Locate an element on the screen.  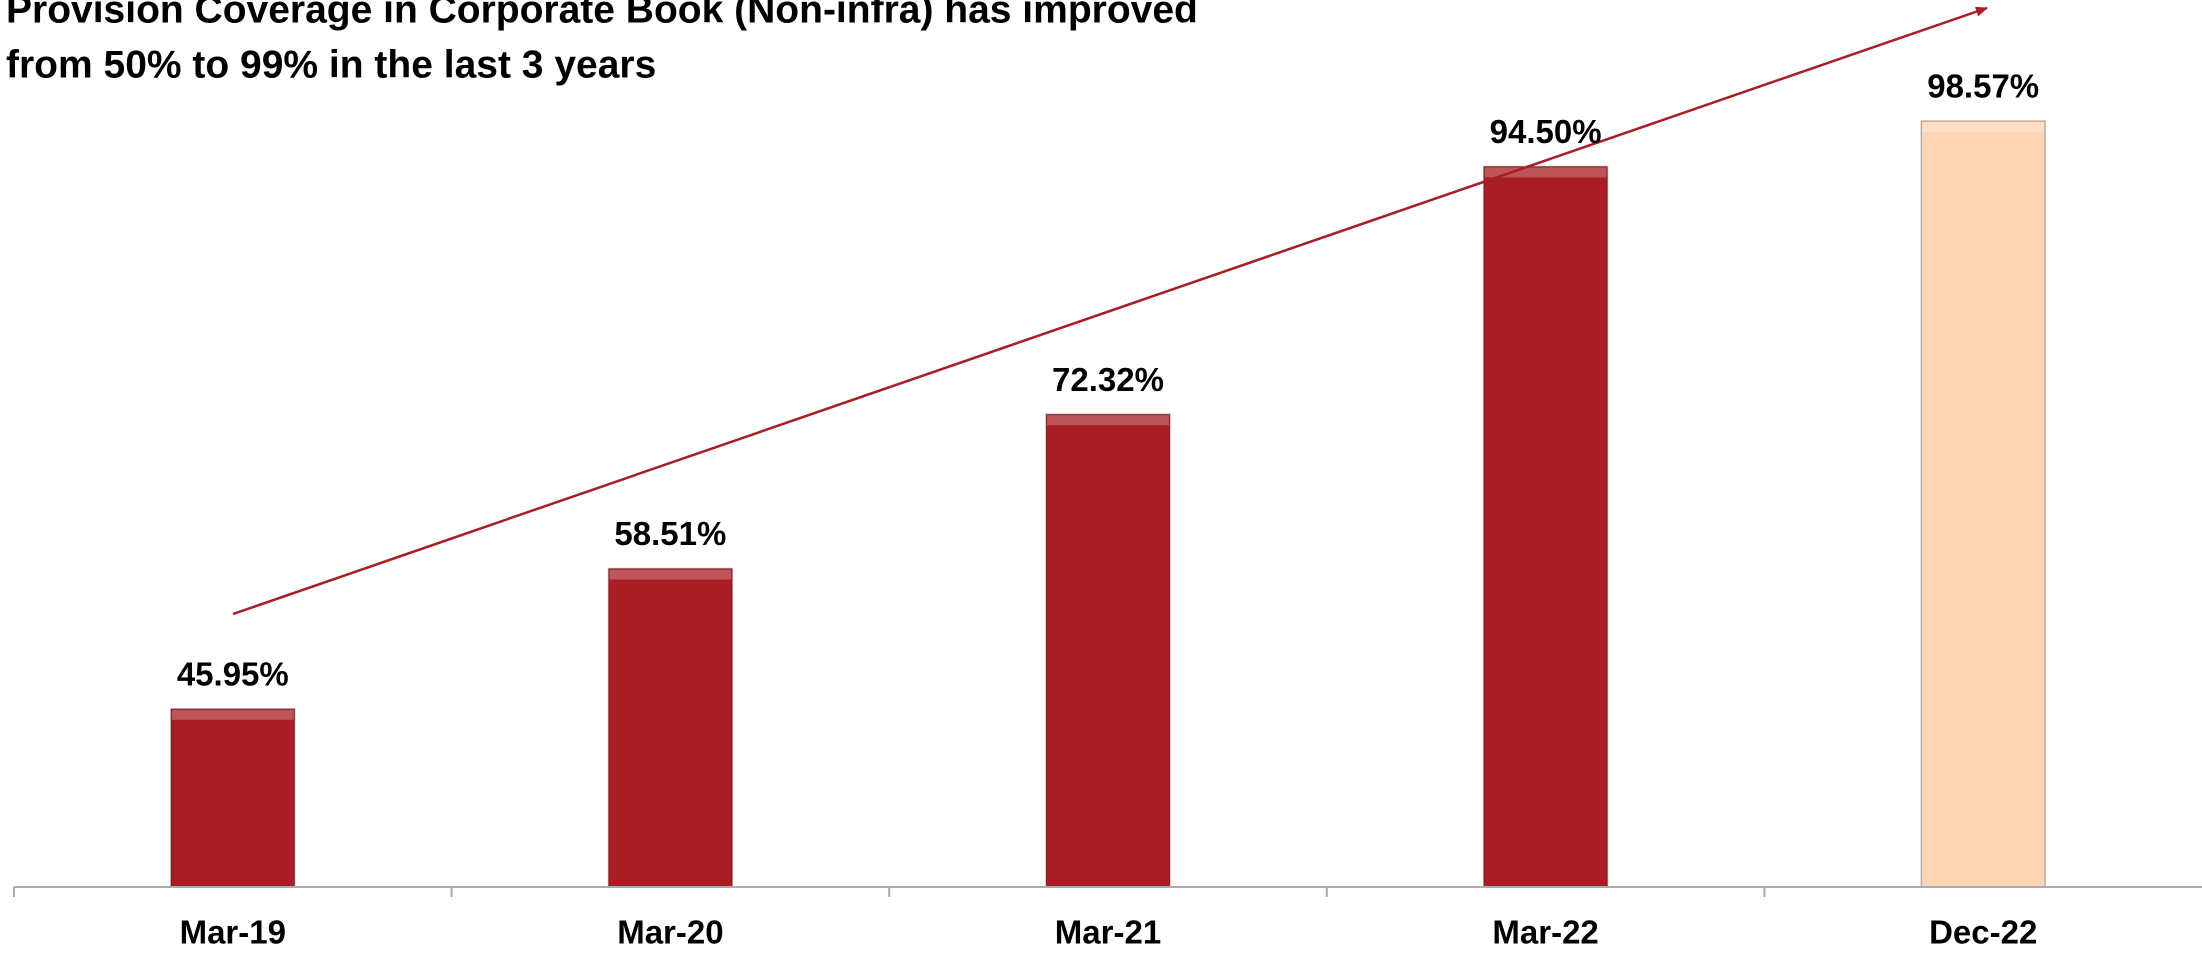
chart-title: from 50% to 99% in the last 3 years is located at coordinates (331, 64).